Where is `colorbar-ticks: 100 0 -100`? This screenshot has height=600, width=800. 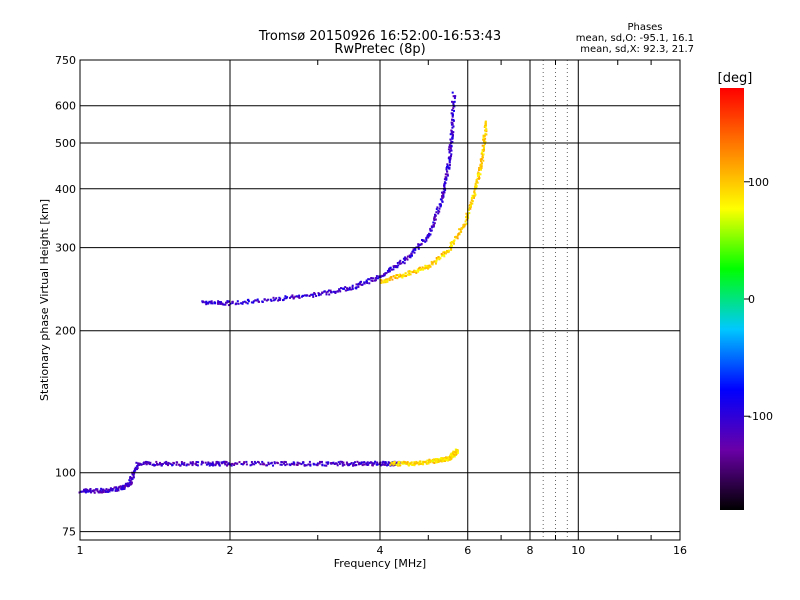 colorbar-ticks: 100 0 -100 is located at coordinates (758, 299).